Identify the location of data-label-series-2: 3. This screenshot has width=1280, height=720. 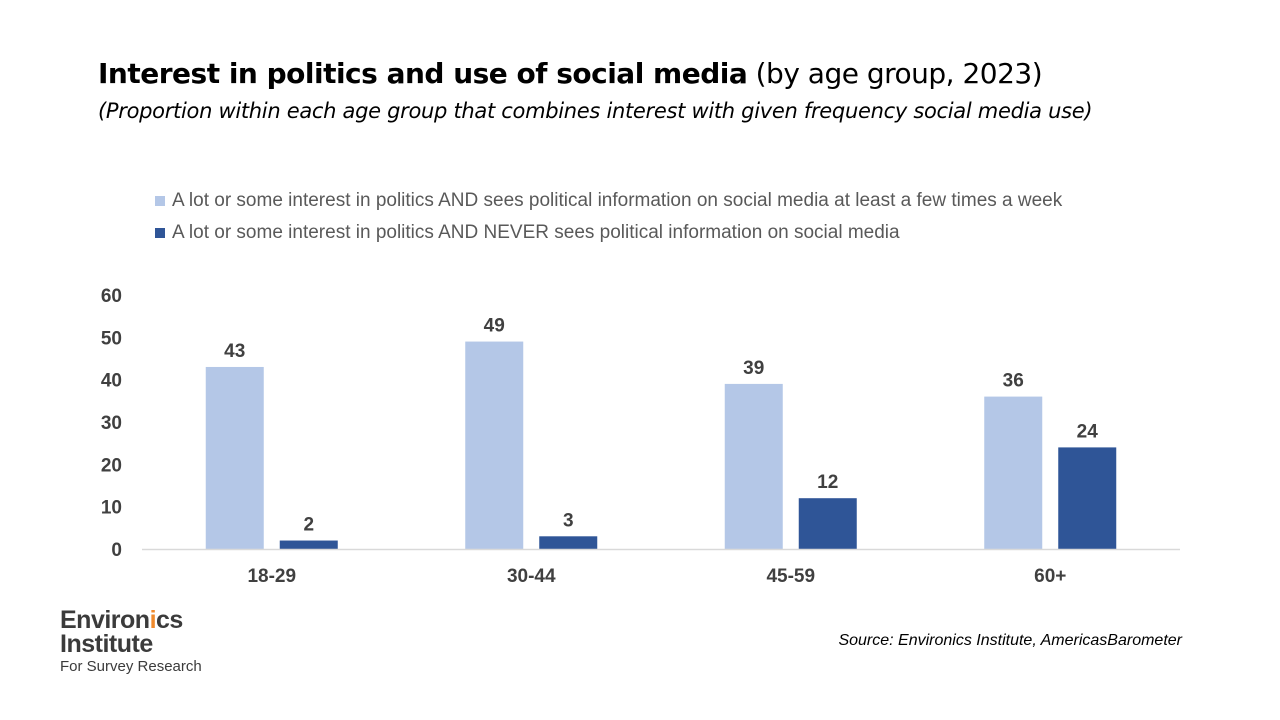
(568, 520).